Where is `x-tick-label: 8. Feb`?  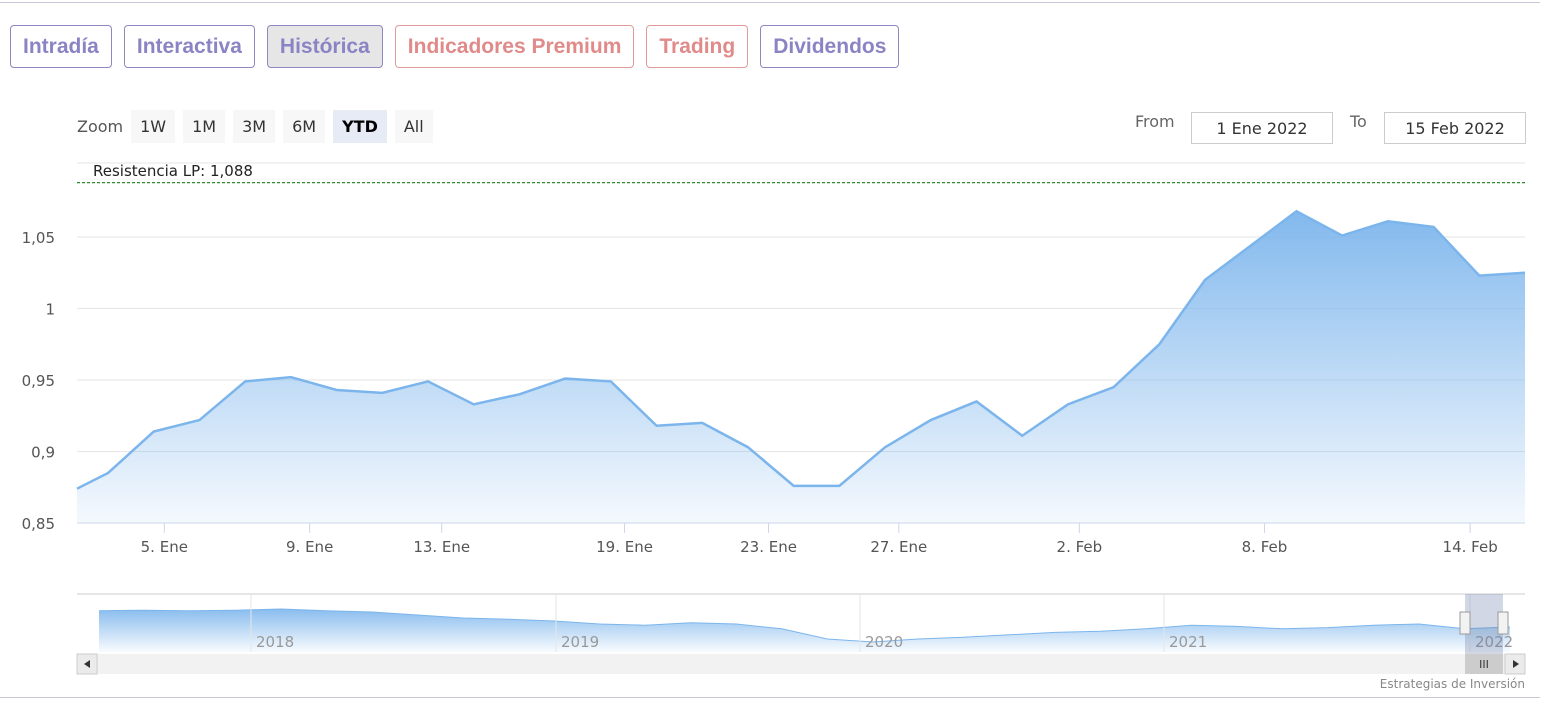 x-tick-label: 8. Feb is located at coordinates (1265, 547).